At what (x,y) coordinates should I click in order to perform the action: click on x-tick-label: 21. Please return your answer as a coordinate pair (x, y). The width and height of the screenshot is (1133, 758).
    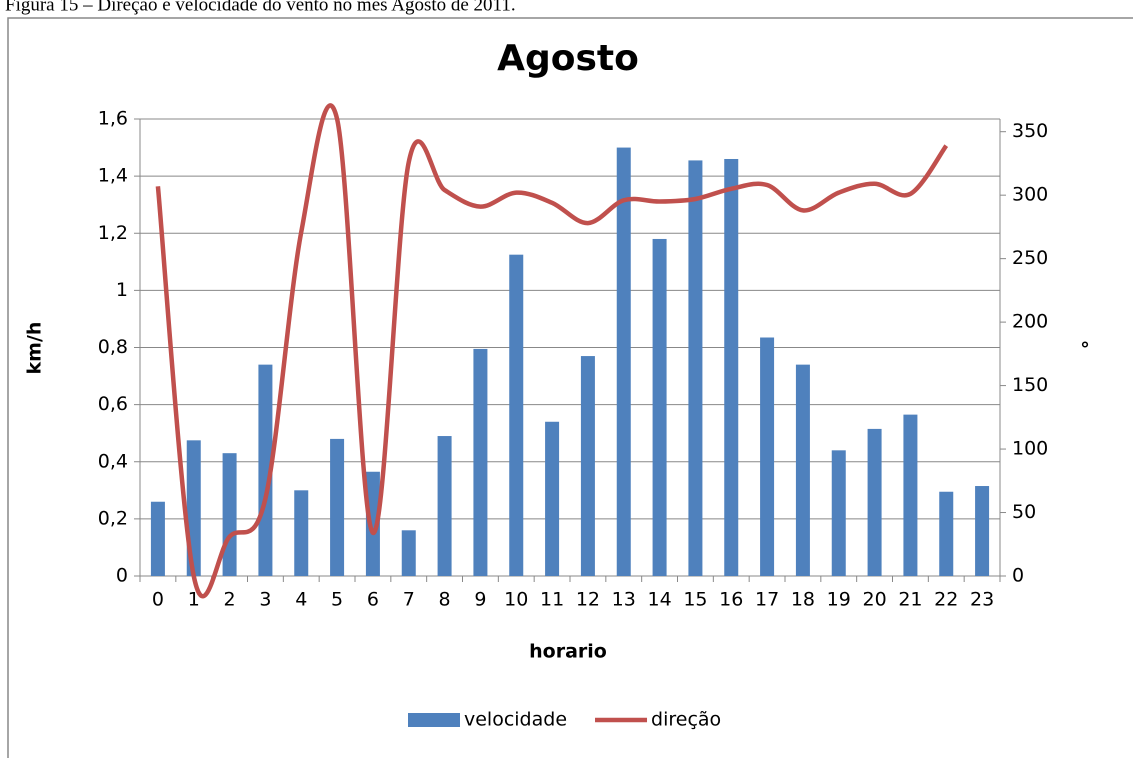
    Looking at the image, I should click on (910, 600).